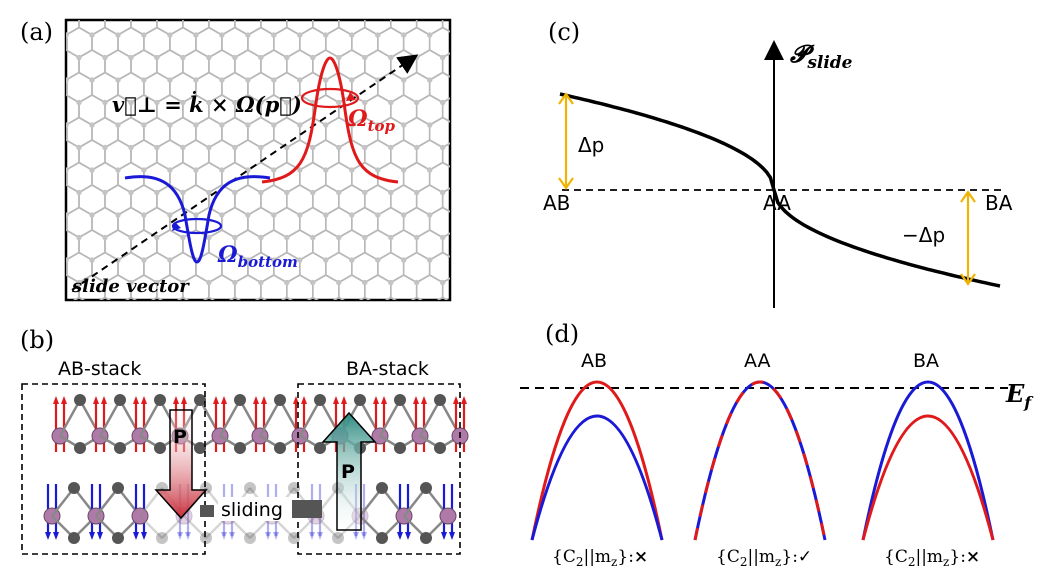  What do you see at coordinates (597, 477) in the screenshot?
I see `ab-band-lower` at bounding box center [597, 477].